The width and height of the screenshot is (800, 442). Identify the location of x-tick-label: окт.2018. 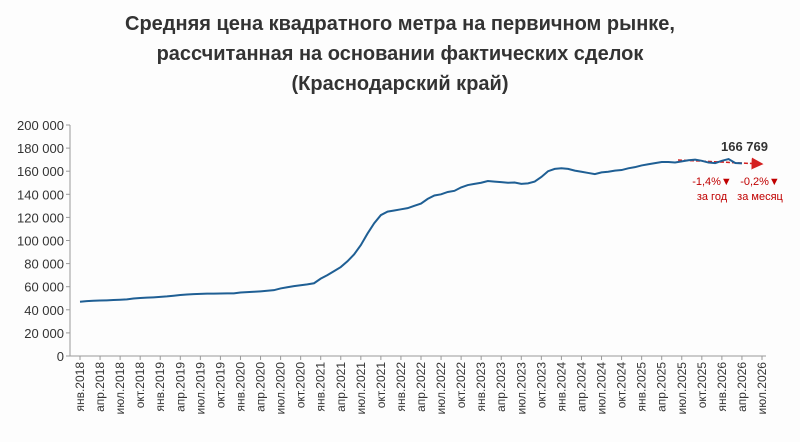
(140, 385).